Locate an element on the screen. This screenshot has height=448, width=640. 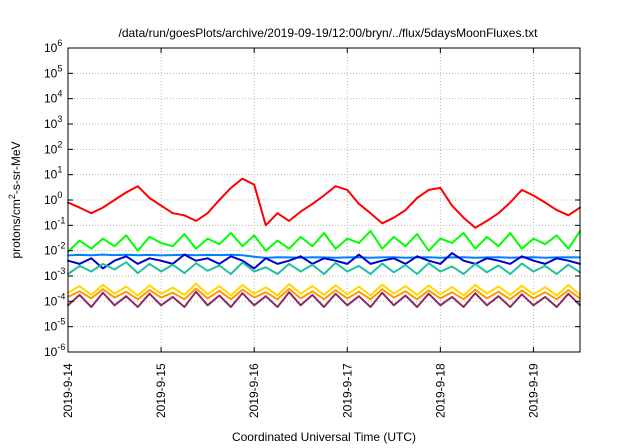
y-tick-label: 10⁻⁶ is located at coordinates (54, 350).